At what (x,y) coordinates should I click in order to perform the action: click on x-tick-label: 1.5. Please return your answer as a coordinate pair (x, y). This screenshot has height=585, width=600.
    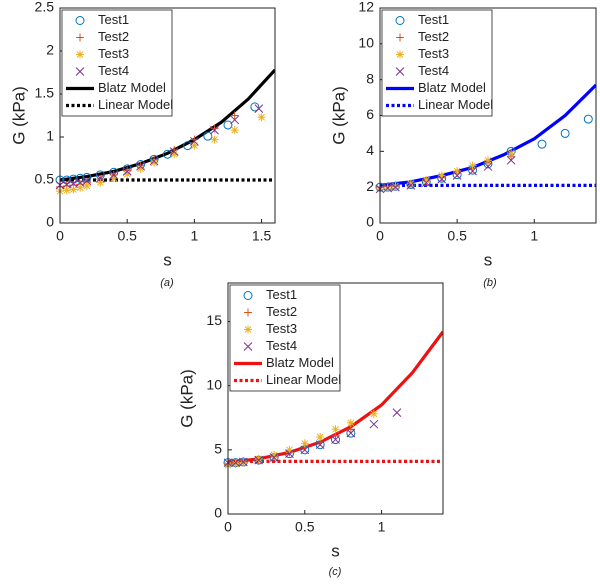
    Looking at the image, I should click on (262, 236).